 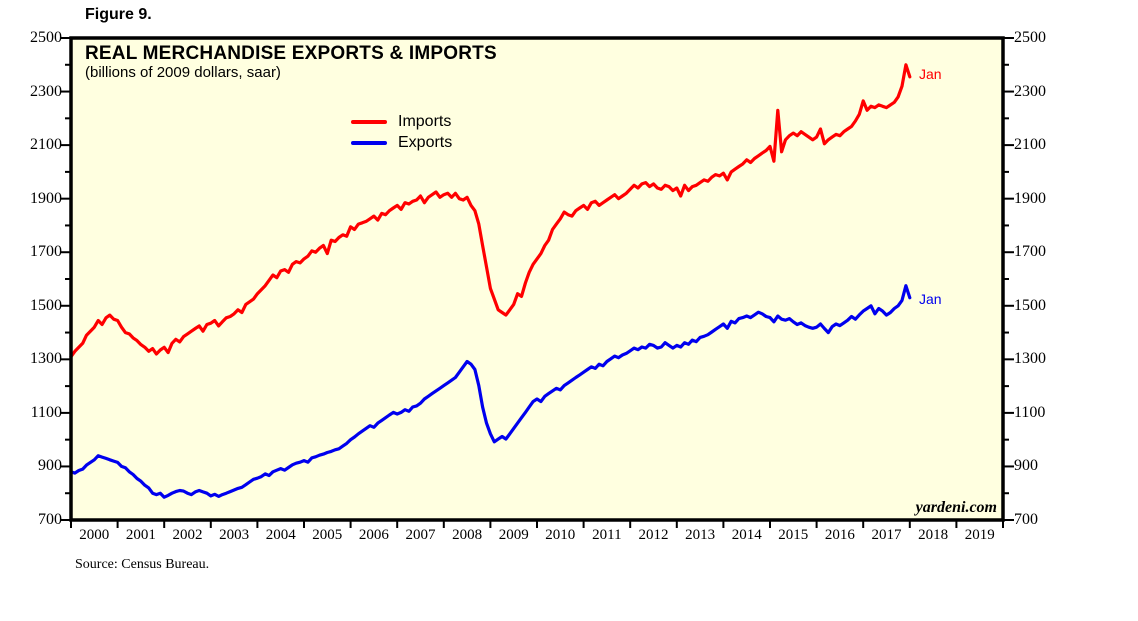 I want to click on chart-title: REAL MERCHANDISE EXPORTS & IMPORTS, so click(x=291, y=53).